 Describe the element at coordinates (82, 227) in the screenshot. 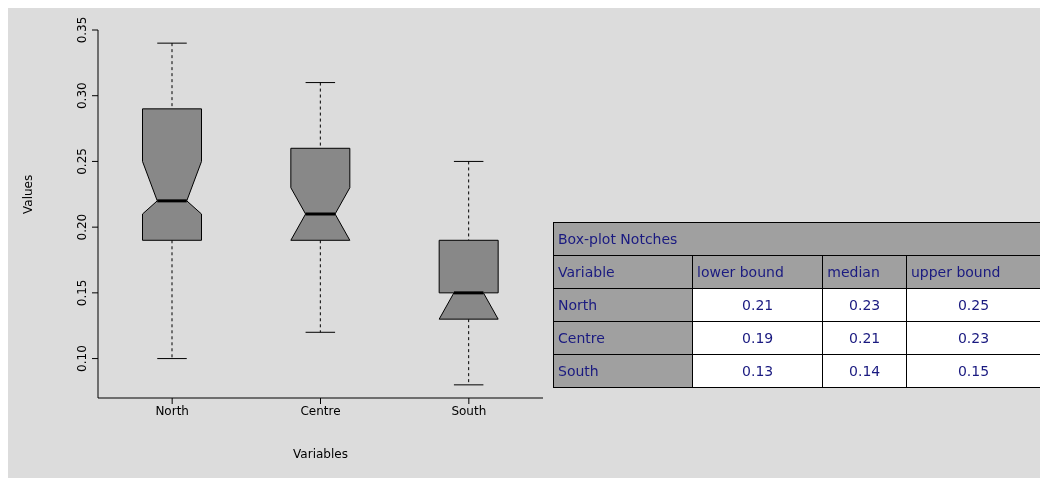

I see `y-tick-label: 0.20` at that location.